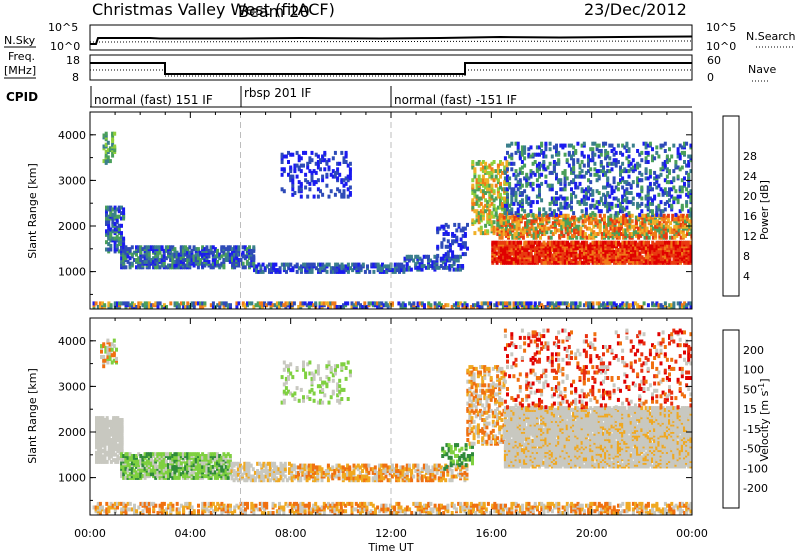 Image resolution: width=800 pixels, height=554 pixels. Describe the element at coordinates (20, 40) in the screenshot. I see `nsky-label: N.Sky` at that location.